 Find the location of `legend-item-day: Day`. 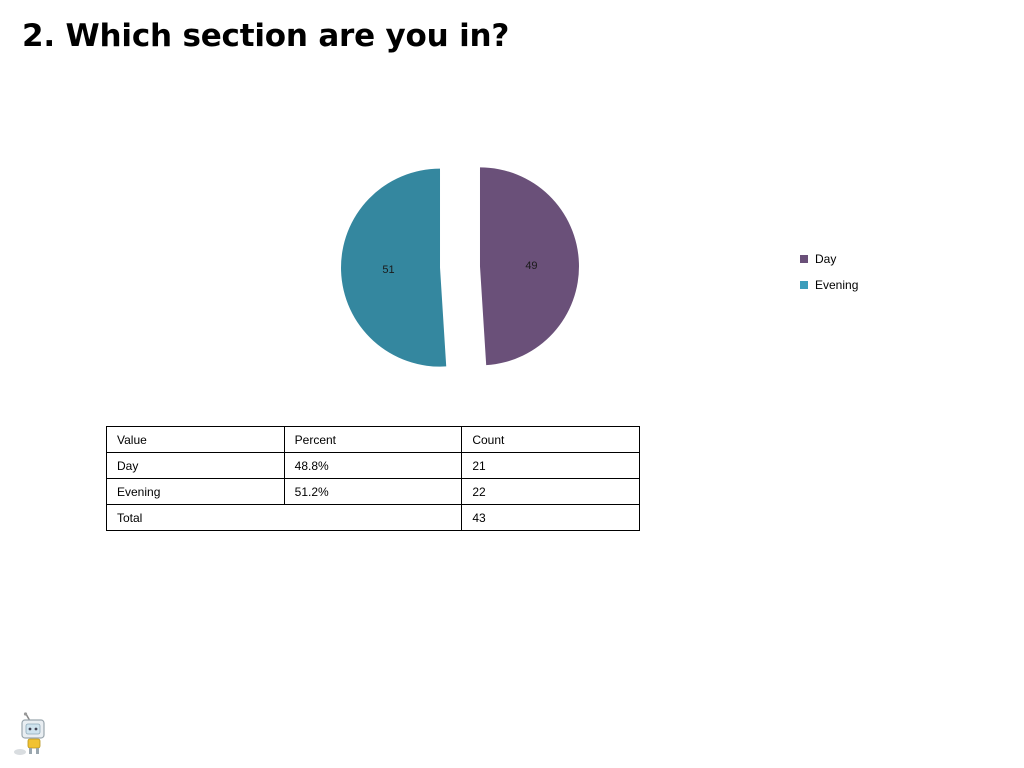

legend-item-day: Day is located at coordinates (829, 259).